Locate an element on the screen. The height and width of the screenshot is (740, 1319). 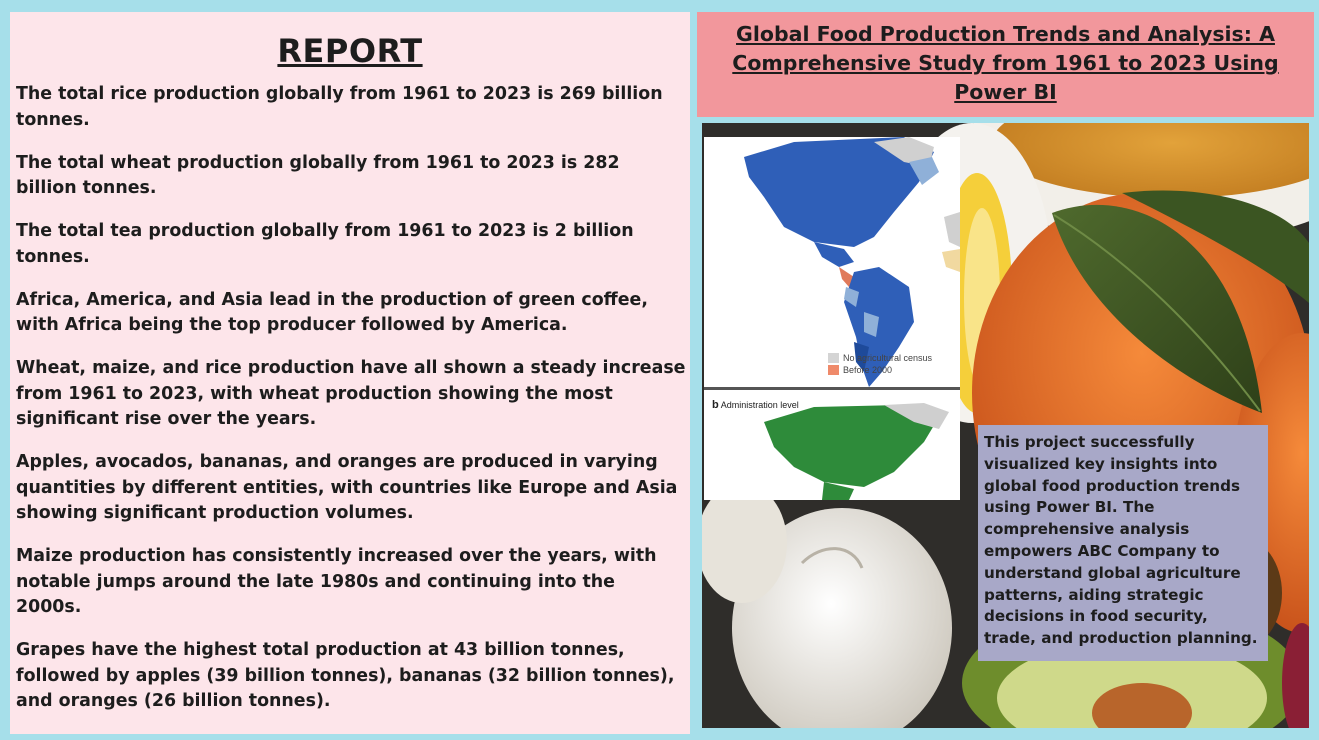
legend-entry-before-2000: Before 2000 is located at coordinates (880, 370).